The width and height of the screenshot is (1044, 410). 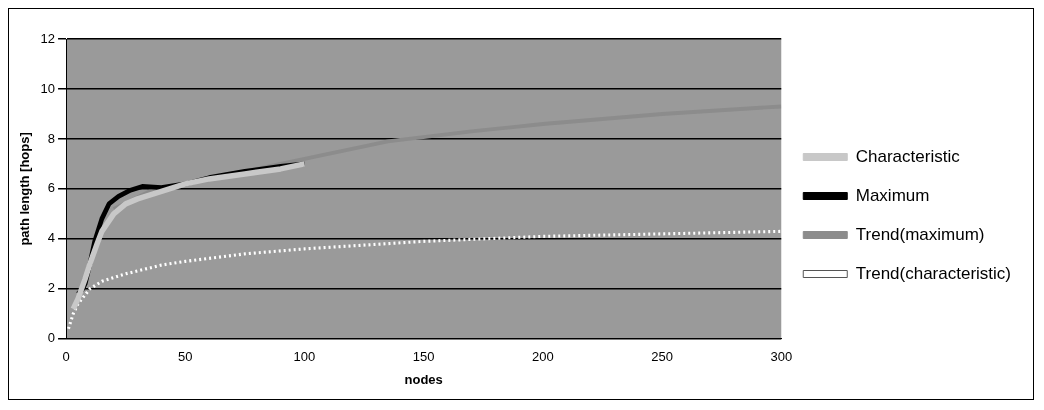 I want to click on y-tick-label: 12, so click(x=48, y=38).